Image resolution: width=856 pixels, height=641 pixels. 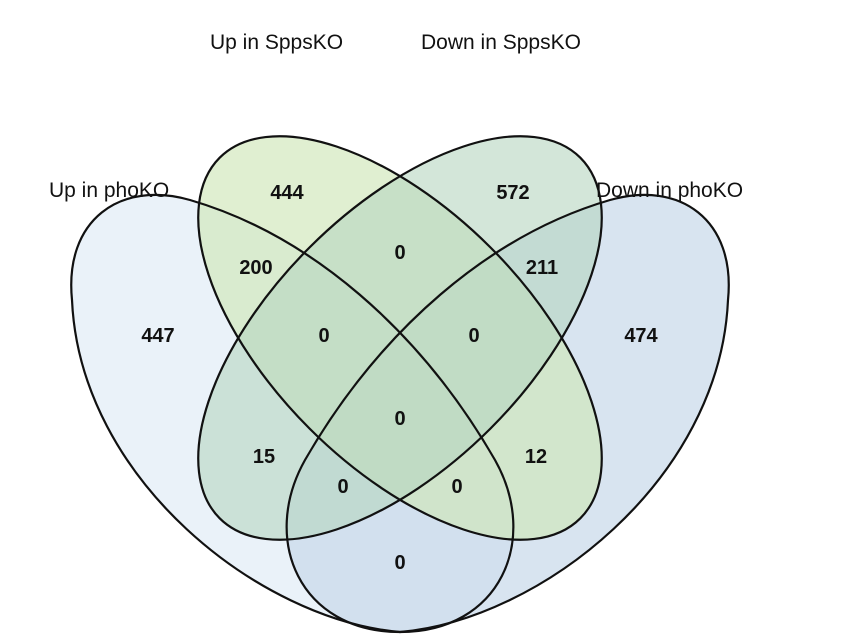 I want to click on count-upPho-upSpps-downPho: 0, so click(x=456, y=487).